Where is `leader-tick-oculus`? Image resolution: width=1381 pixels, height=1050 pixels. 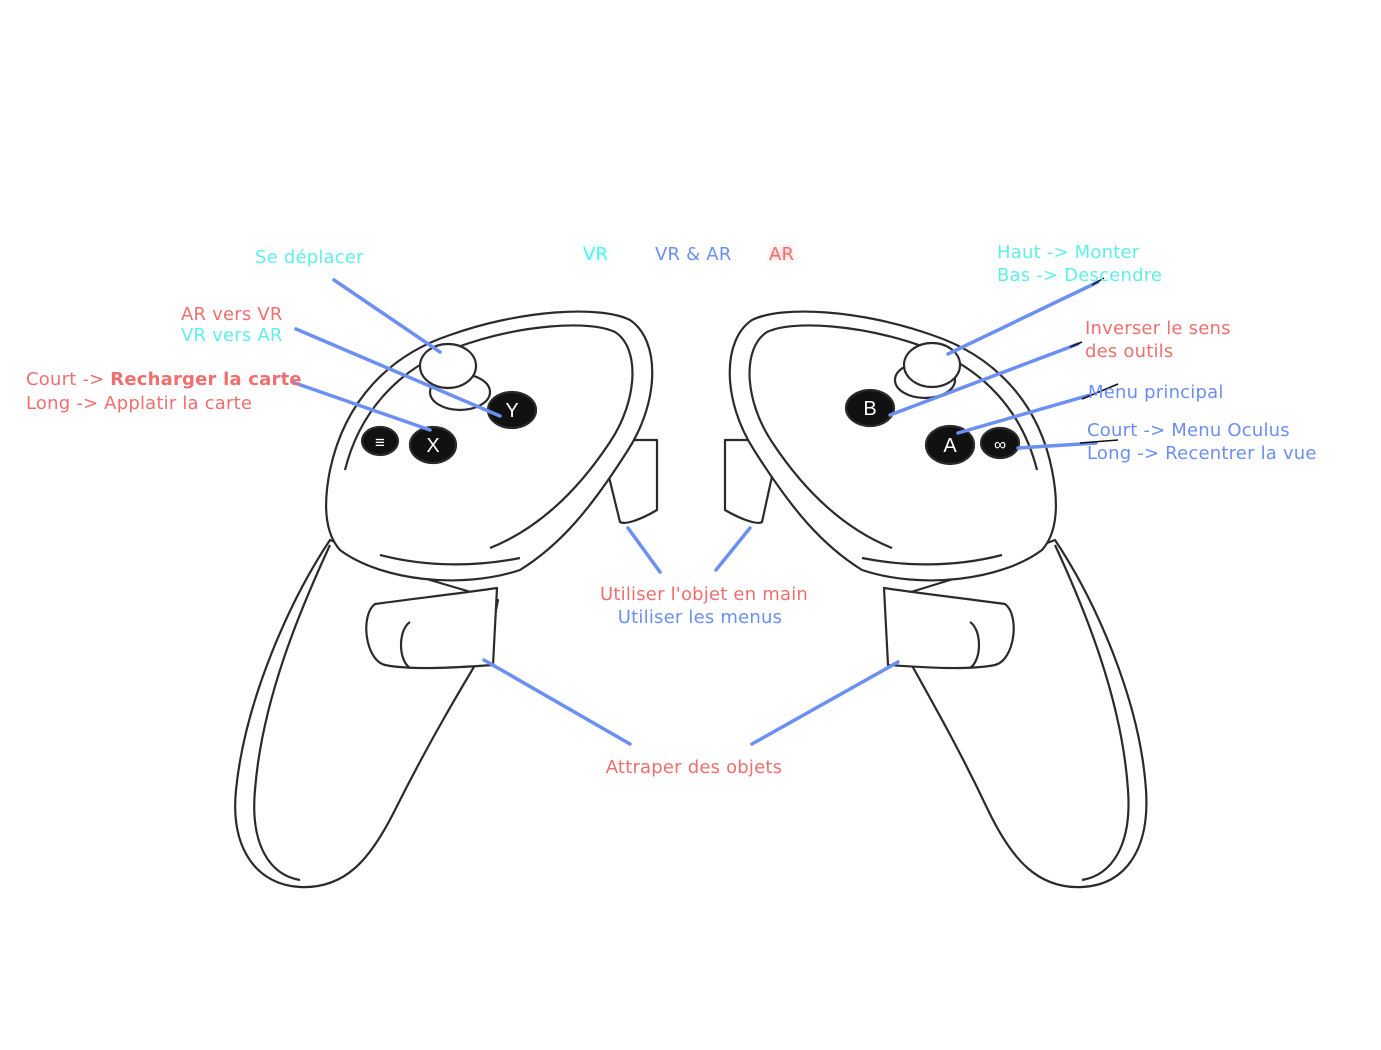
leader-tick-oculus is located at coordinates (1099, 441).